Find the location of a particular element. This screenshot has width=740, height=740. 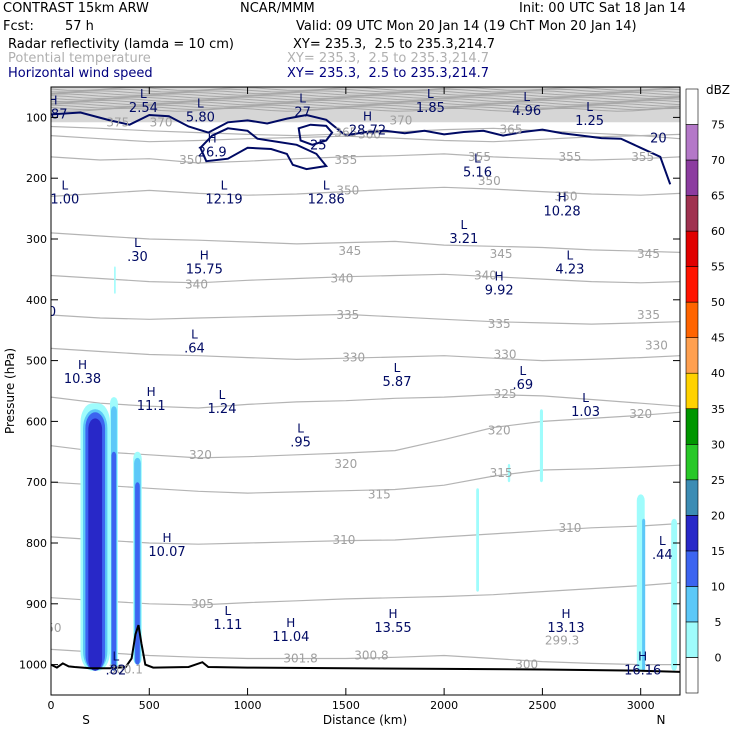

theta-label: 375 is located at coordinates (117, 122).